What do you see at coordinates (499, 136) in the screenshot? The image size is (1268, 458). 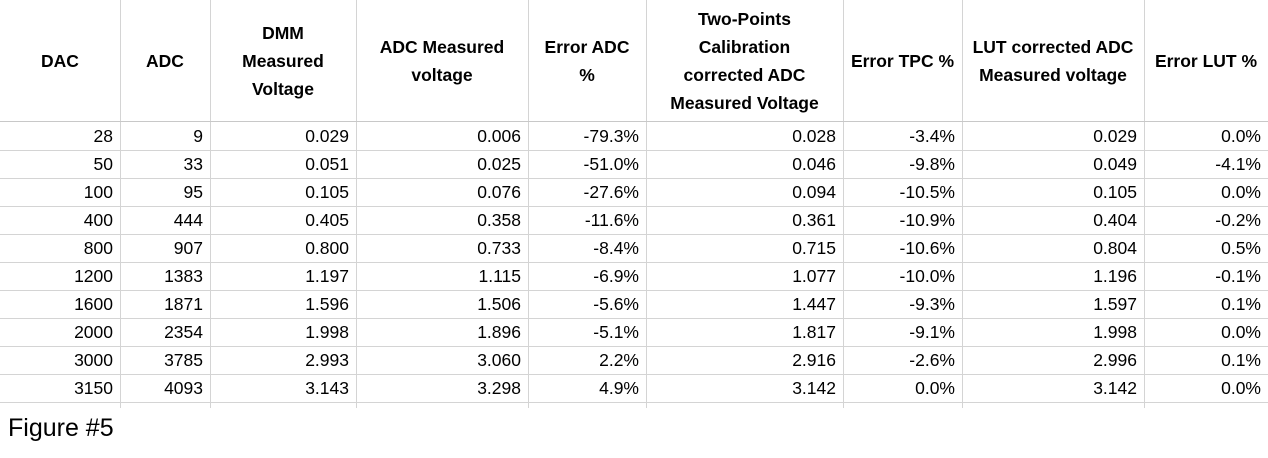 I see `cell-adc-voltage: 0.006` at bounding box center [499, 136].